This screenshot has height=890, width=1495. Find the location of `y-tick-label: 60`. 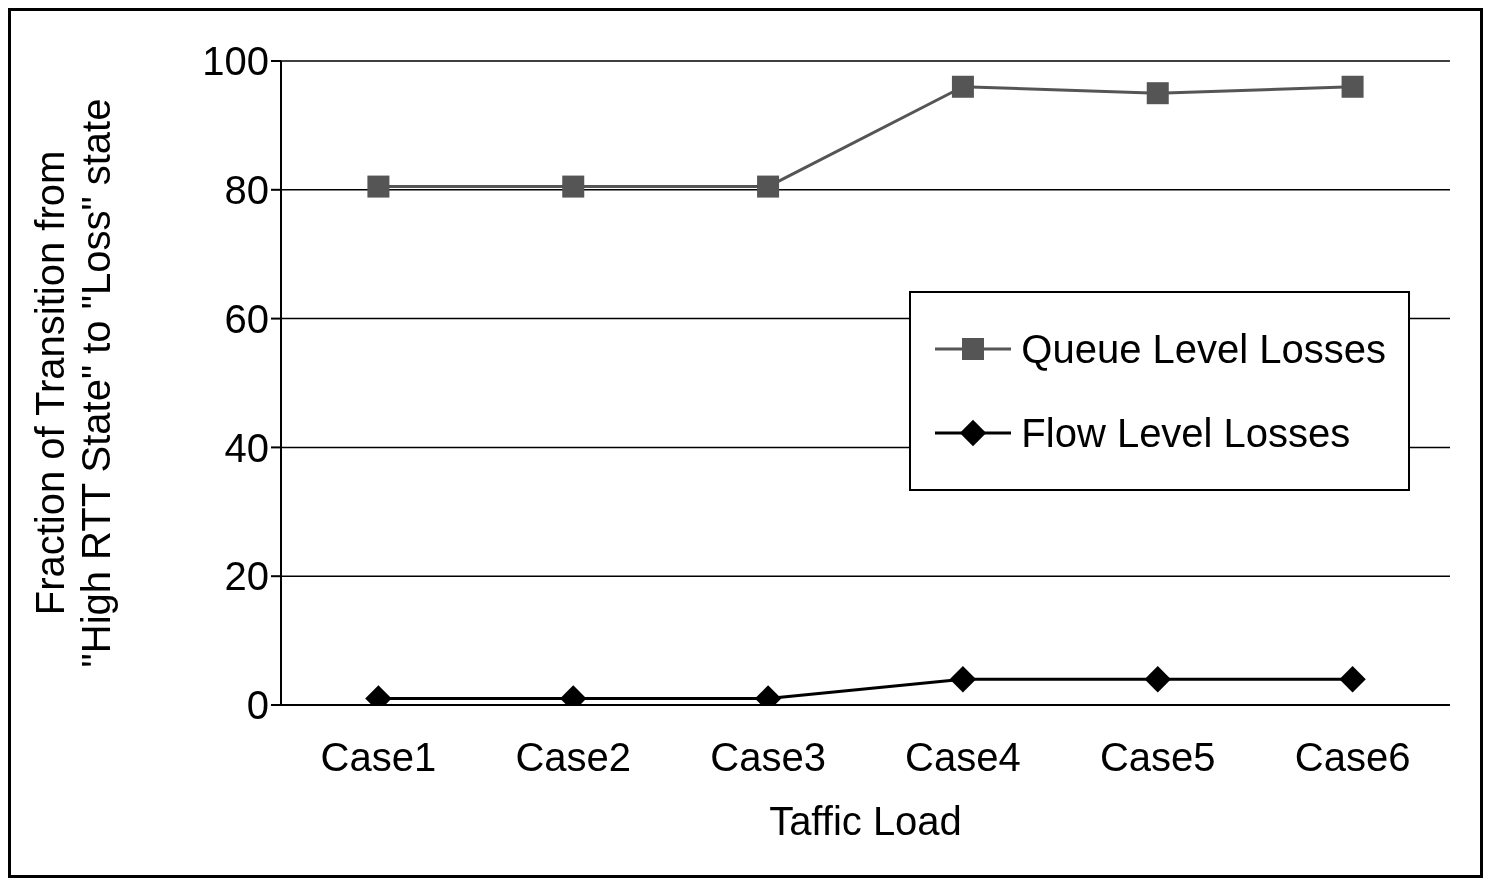

y-tick-label: 60 is located at coordinates (246, 318).